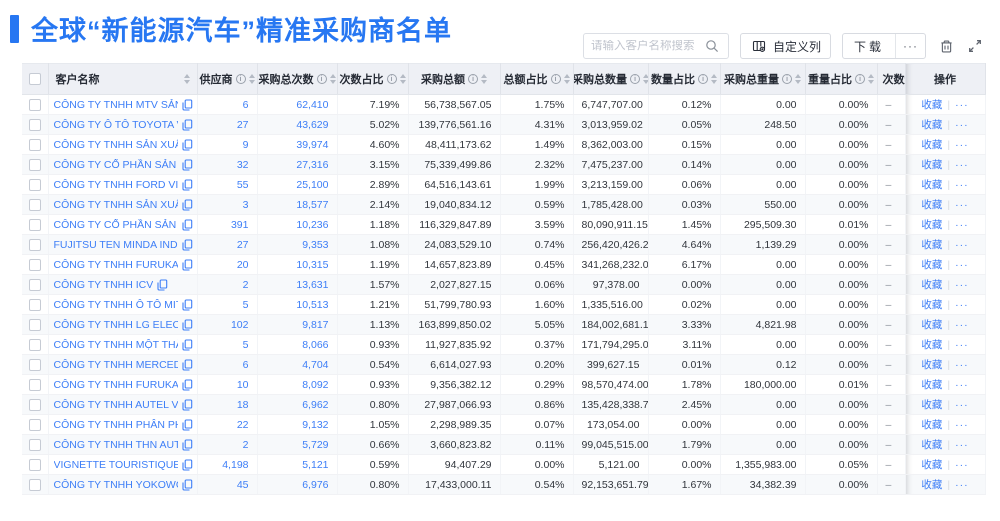 The height and width of the screenshot is (521, 1000). I want to click on header-total-amount: 采购总额, so click(454, 79).